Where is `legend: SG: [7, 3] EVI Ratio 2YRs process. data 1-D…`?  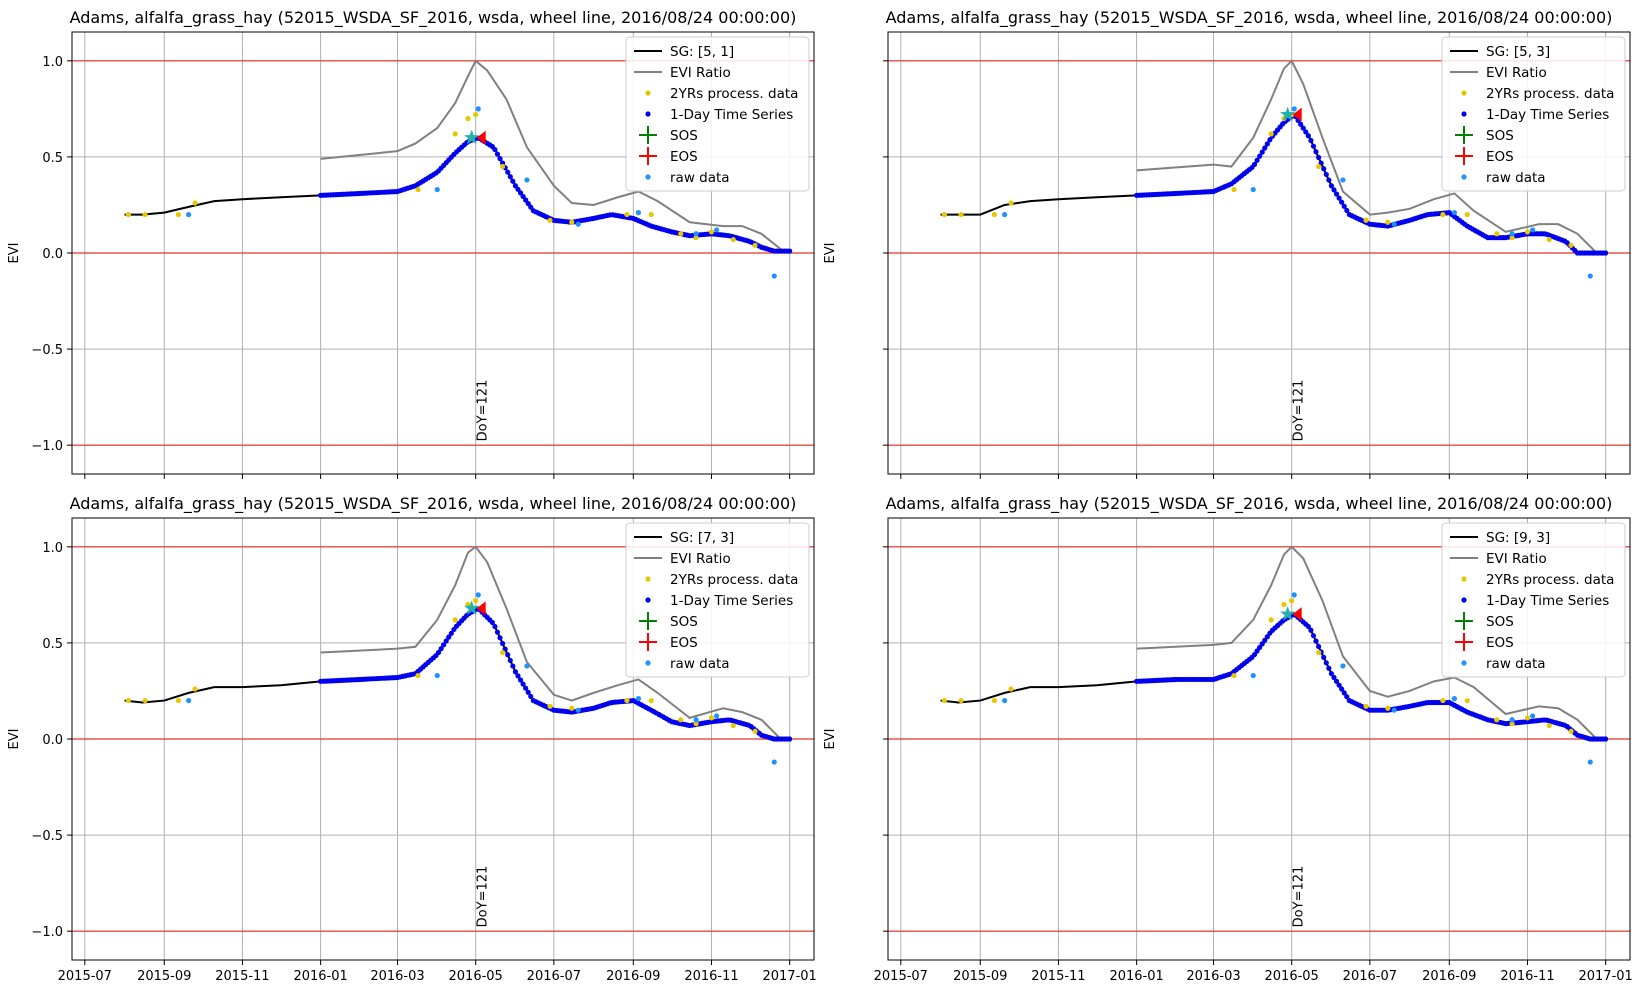 legend: SG: [7, 3] EVI Ratio 2YRs process. data 1-D… is located at coordinates (717, 600).